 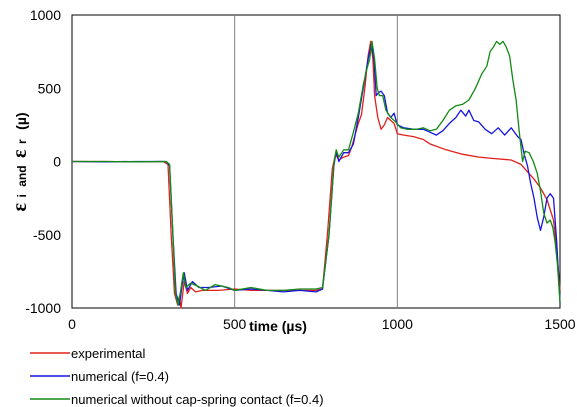 What do you see at coordinates (322, 324) in the screenshot?
I see `x-tick-labels: 0 500 1000 1500` at bounding box center [322, 324].